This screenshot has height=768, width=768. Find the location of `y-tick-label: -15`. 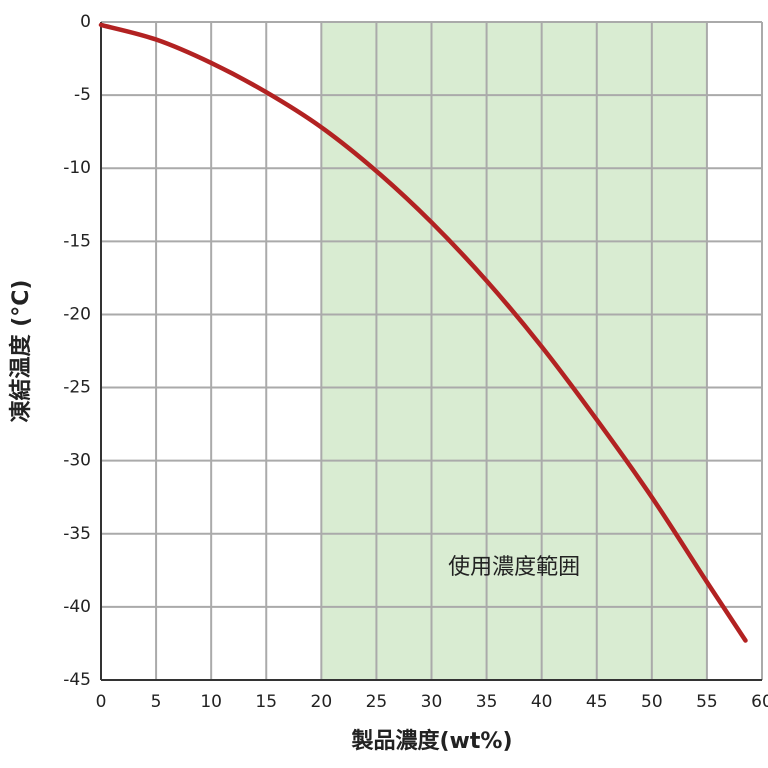

y-tick-label: -15 is located at coordinates (77, 241).